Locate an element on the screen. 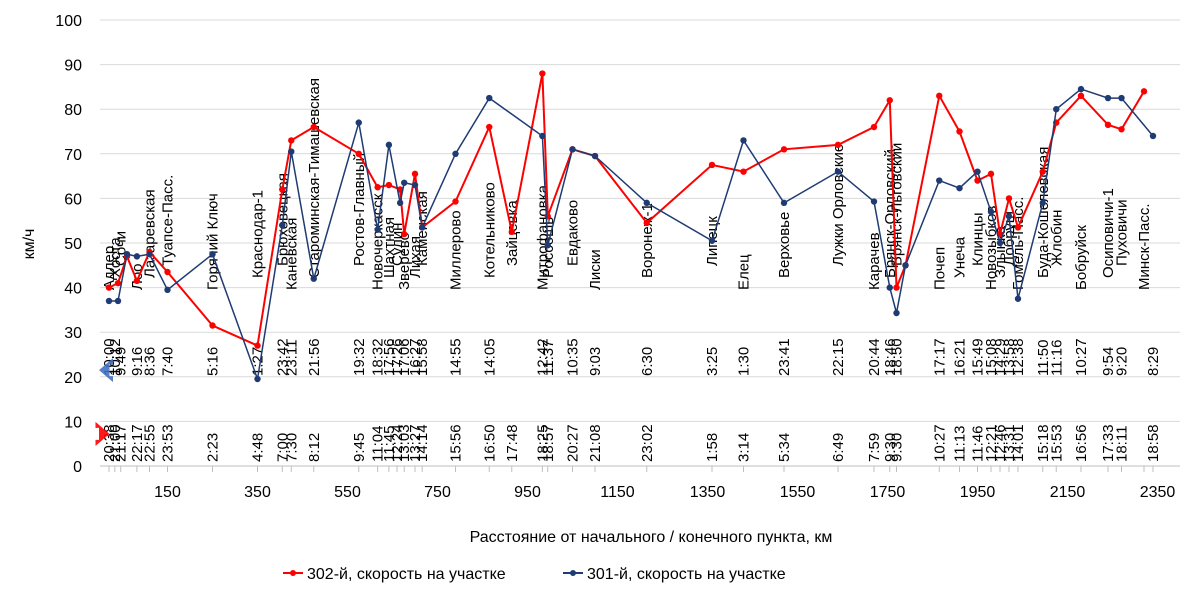  x-tick-label: 950 is located at coordinates (527, 492).